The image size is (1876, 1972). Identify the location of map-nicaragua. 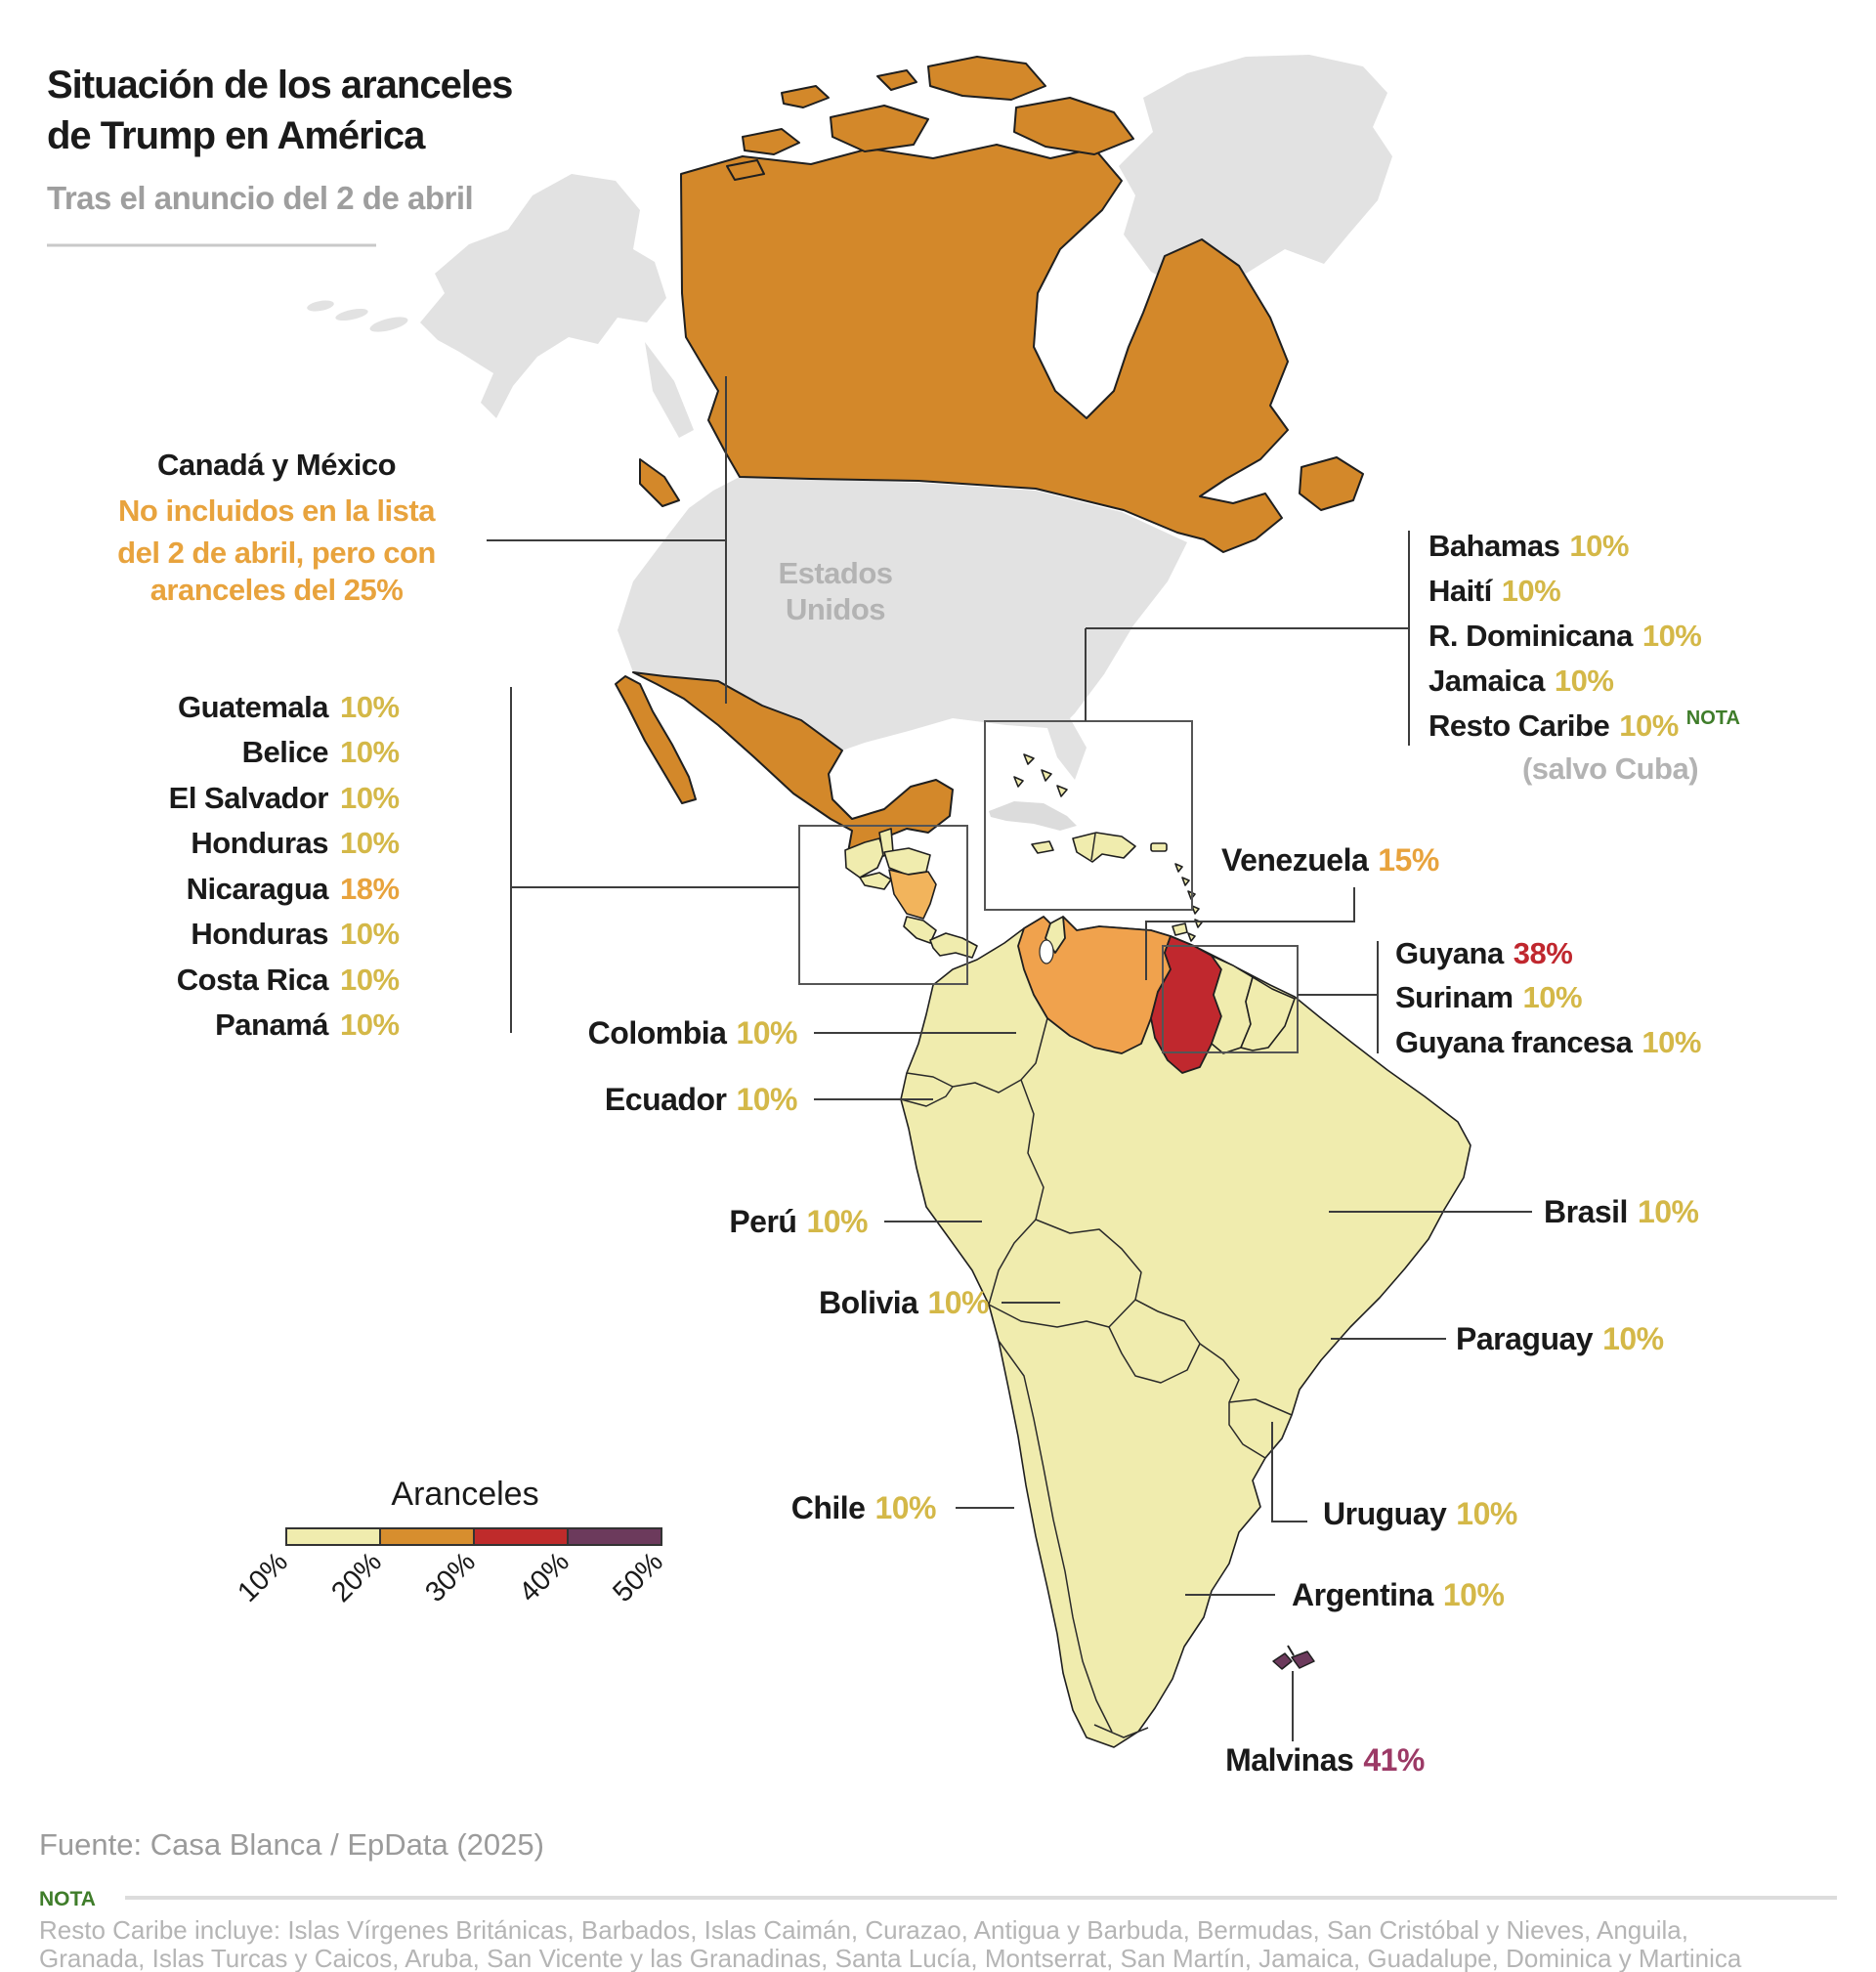
(912, 894).